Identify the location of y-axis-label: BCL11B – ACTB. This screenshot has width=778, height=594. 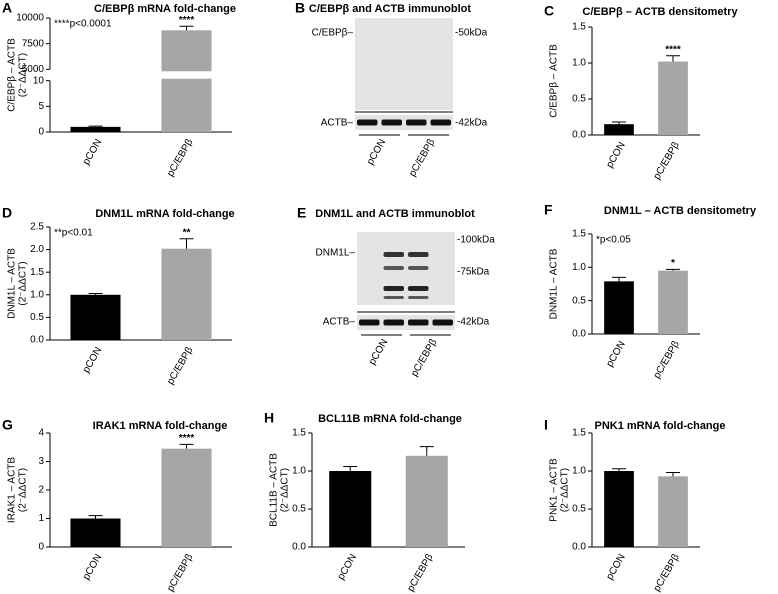
(274, 490).